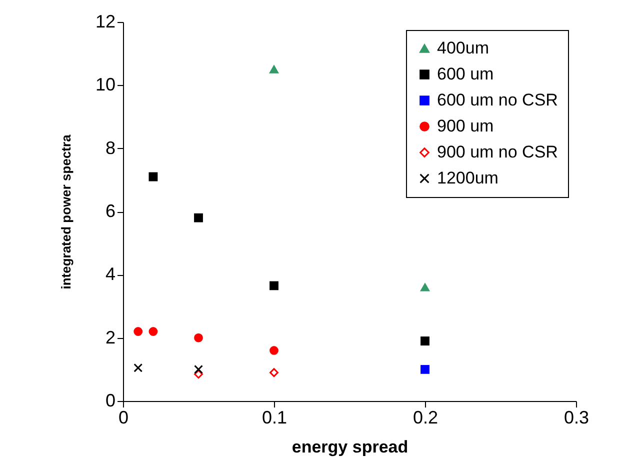 This screenshot has height=470, width=621. What do you see at coordinates (110, 211) in the screenshot?
I see `y-tick-label: 6` at bounding box center [110, 211].